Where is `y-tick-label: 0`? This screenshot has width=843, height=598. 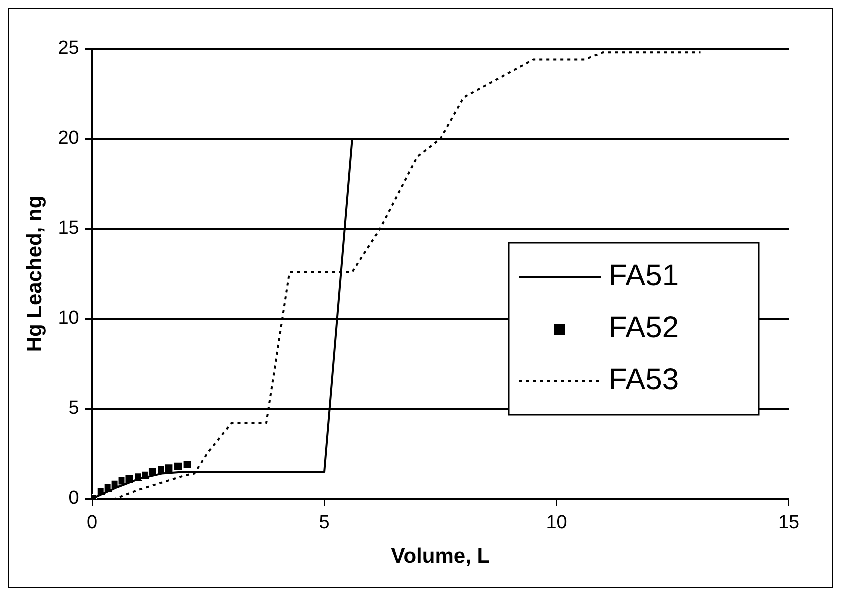 y-tick-label: 0 is located at coordinates (74, 499).